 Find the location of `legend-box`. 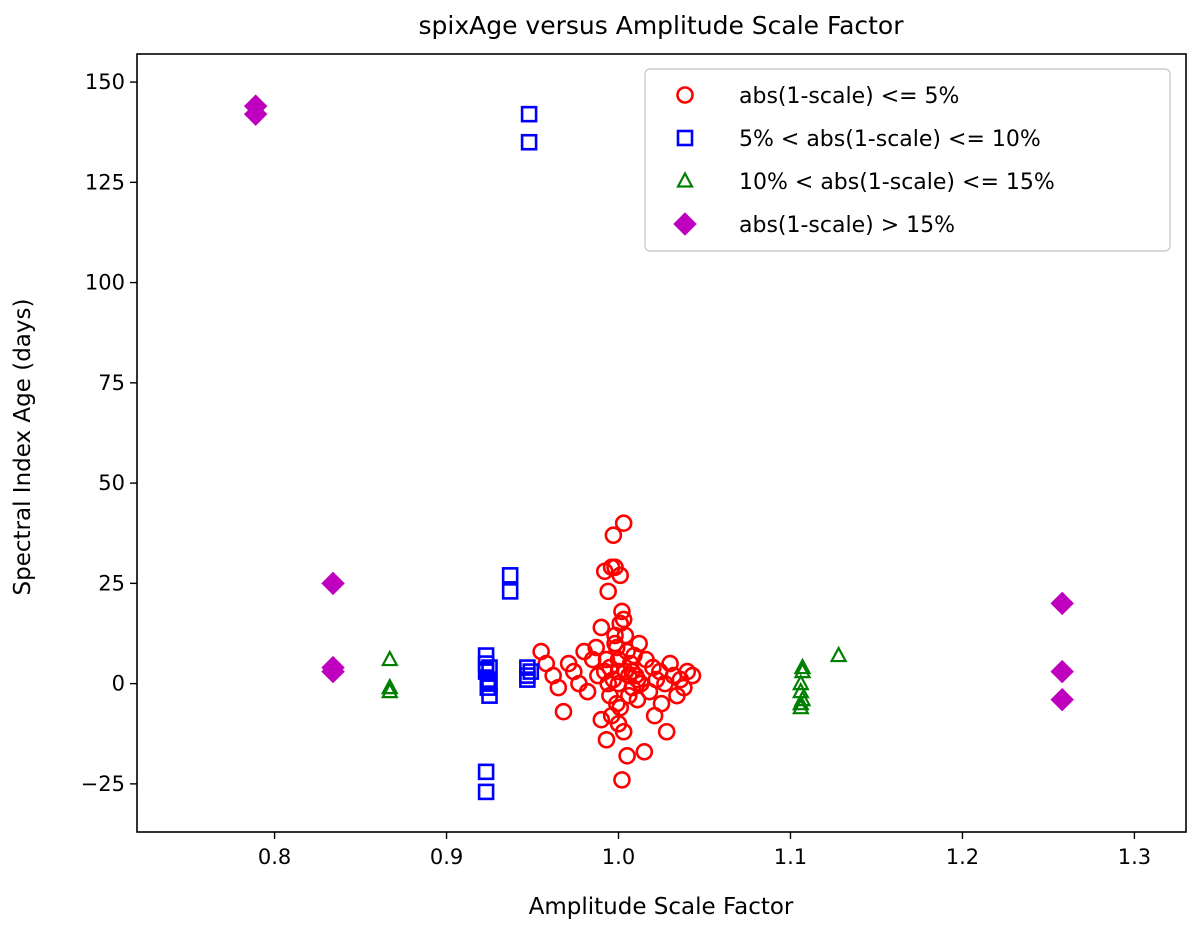

legend-box is located at coordinates (907, 160).